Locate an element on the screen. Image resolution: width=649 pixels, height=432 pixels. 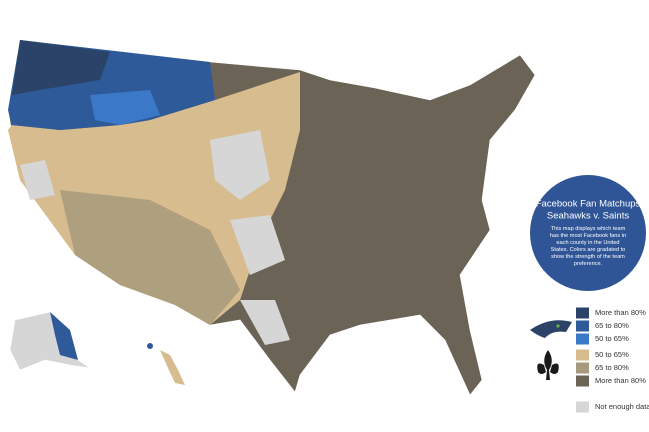
saints-logo is located at coordinates (548, 365).